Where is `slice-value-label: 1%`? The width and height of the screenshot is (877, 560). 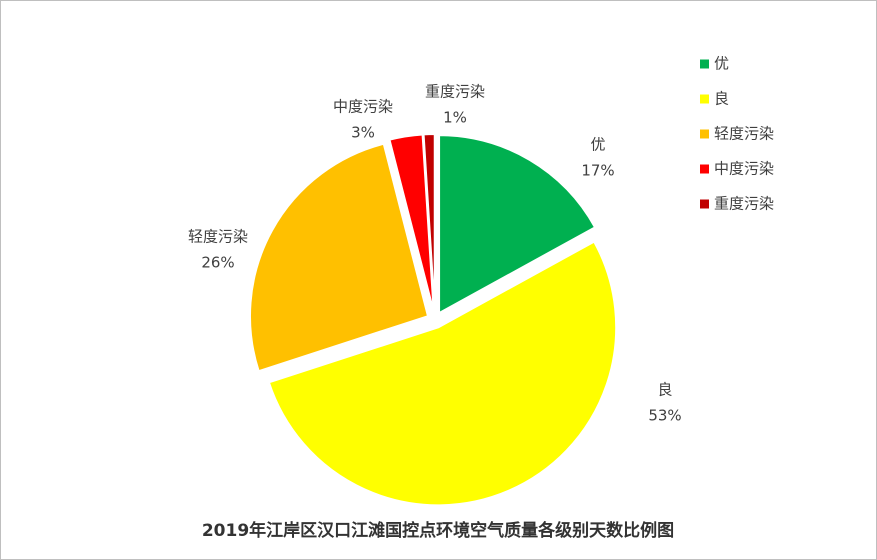
slice-value-label: 1% is located at coordinates (455, 118).